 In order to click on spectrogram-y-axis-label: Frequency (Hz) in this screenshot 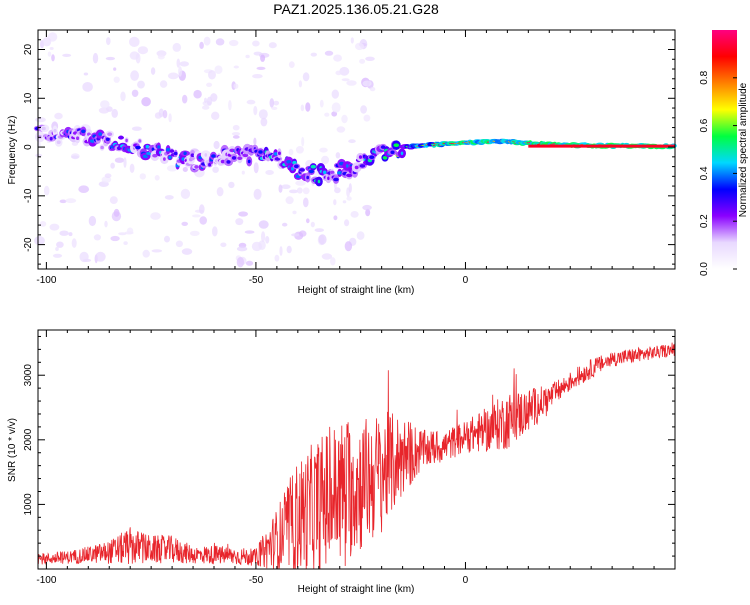, I will do `click(12, 150)`.